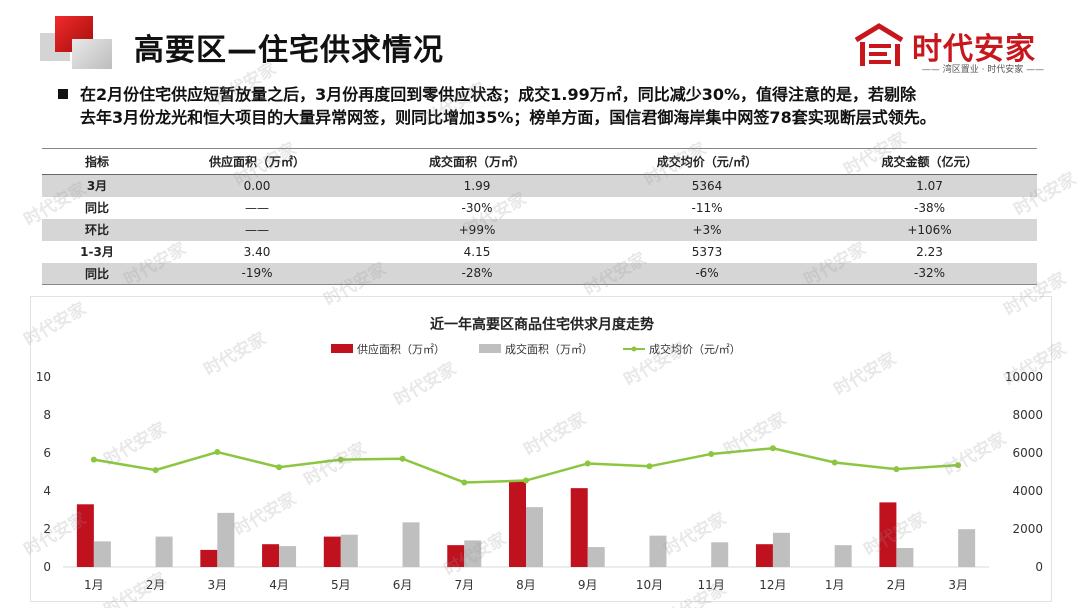 This screenshot has height=608, width=1080. I want to click on table-header-cell: 供应面积（万㎡）, so click(257, 161).